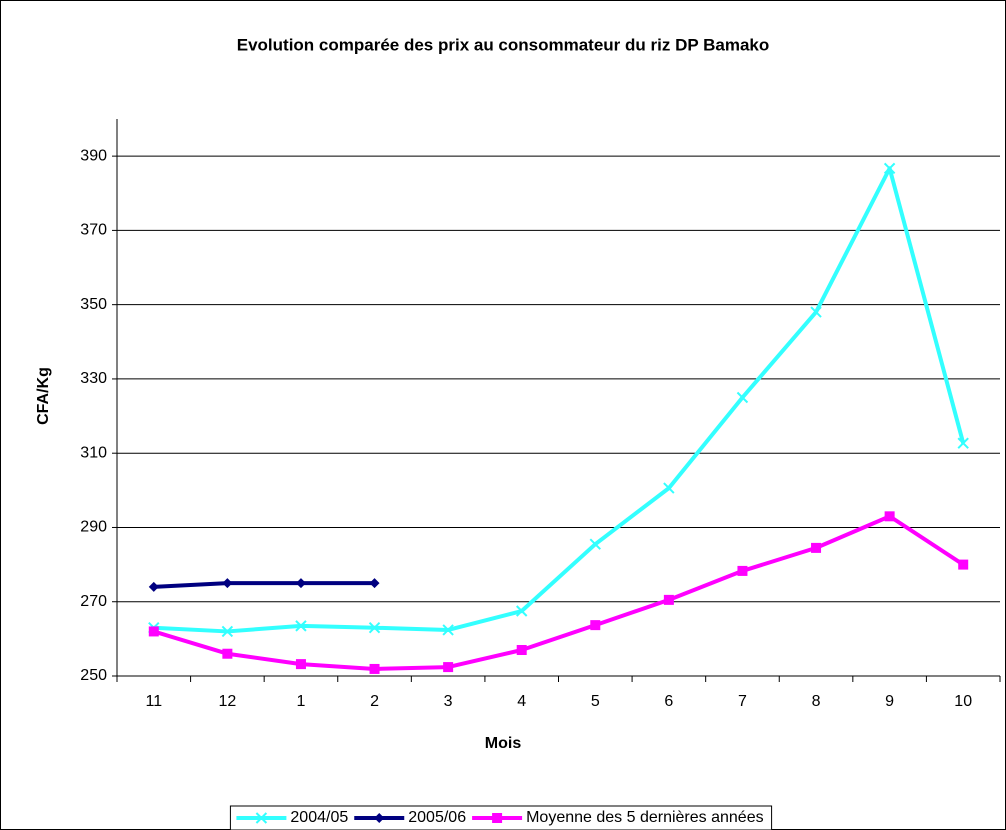  Describe the element at coordinates (264, 585) in the screenshot. I see `series-line` at that location.